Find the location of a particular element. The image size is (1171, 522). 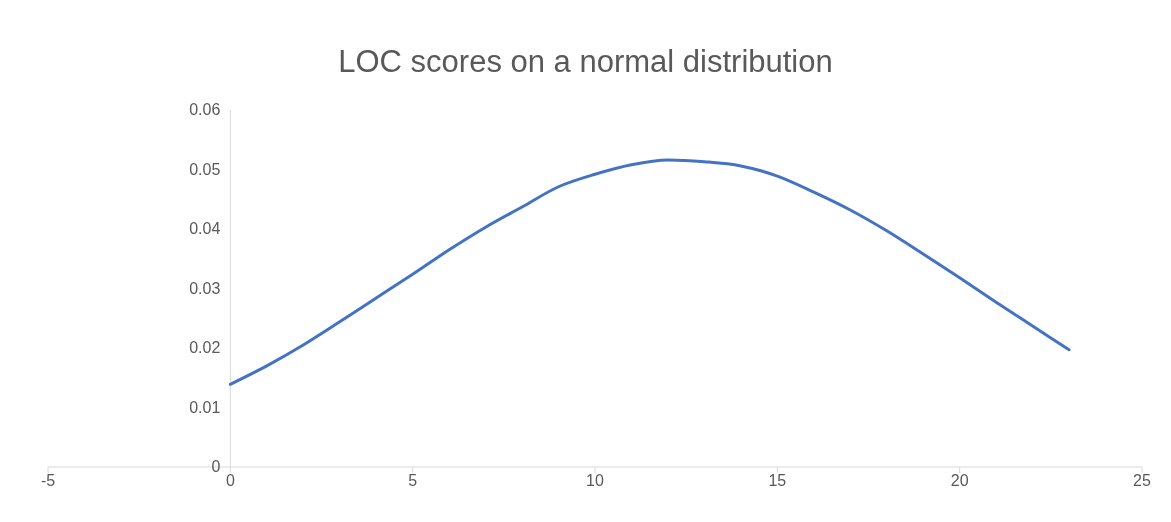

y-tick-label: 0.01 is located at coordinates (205, 407).